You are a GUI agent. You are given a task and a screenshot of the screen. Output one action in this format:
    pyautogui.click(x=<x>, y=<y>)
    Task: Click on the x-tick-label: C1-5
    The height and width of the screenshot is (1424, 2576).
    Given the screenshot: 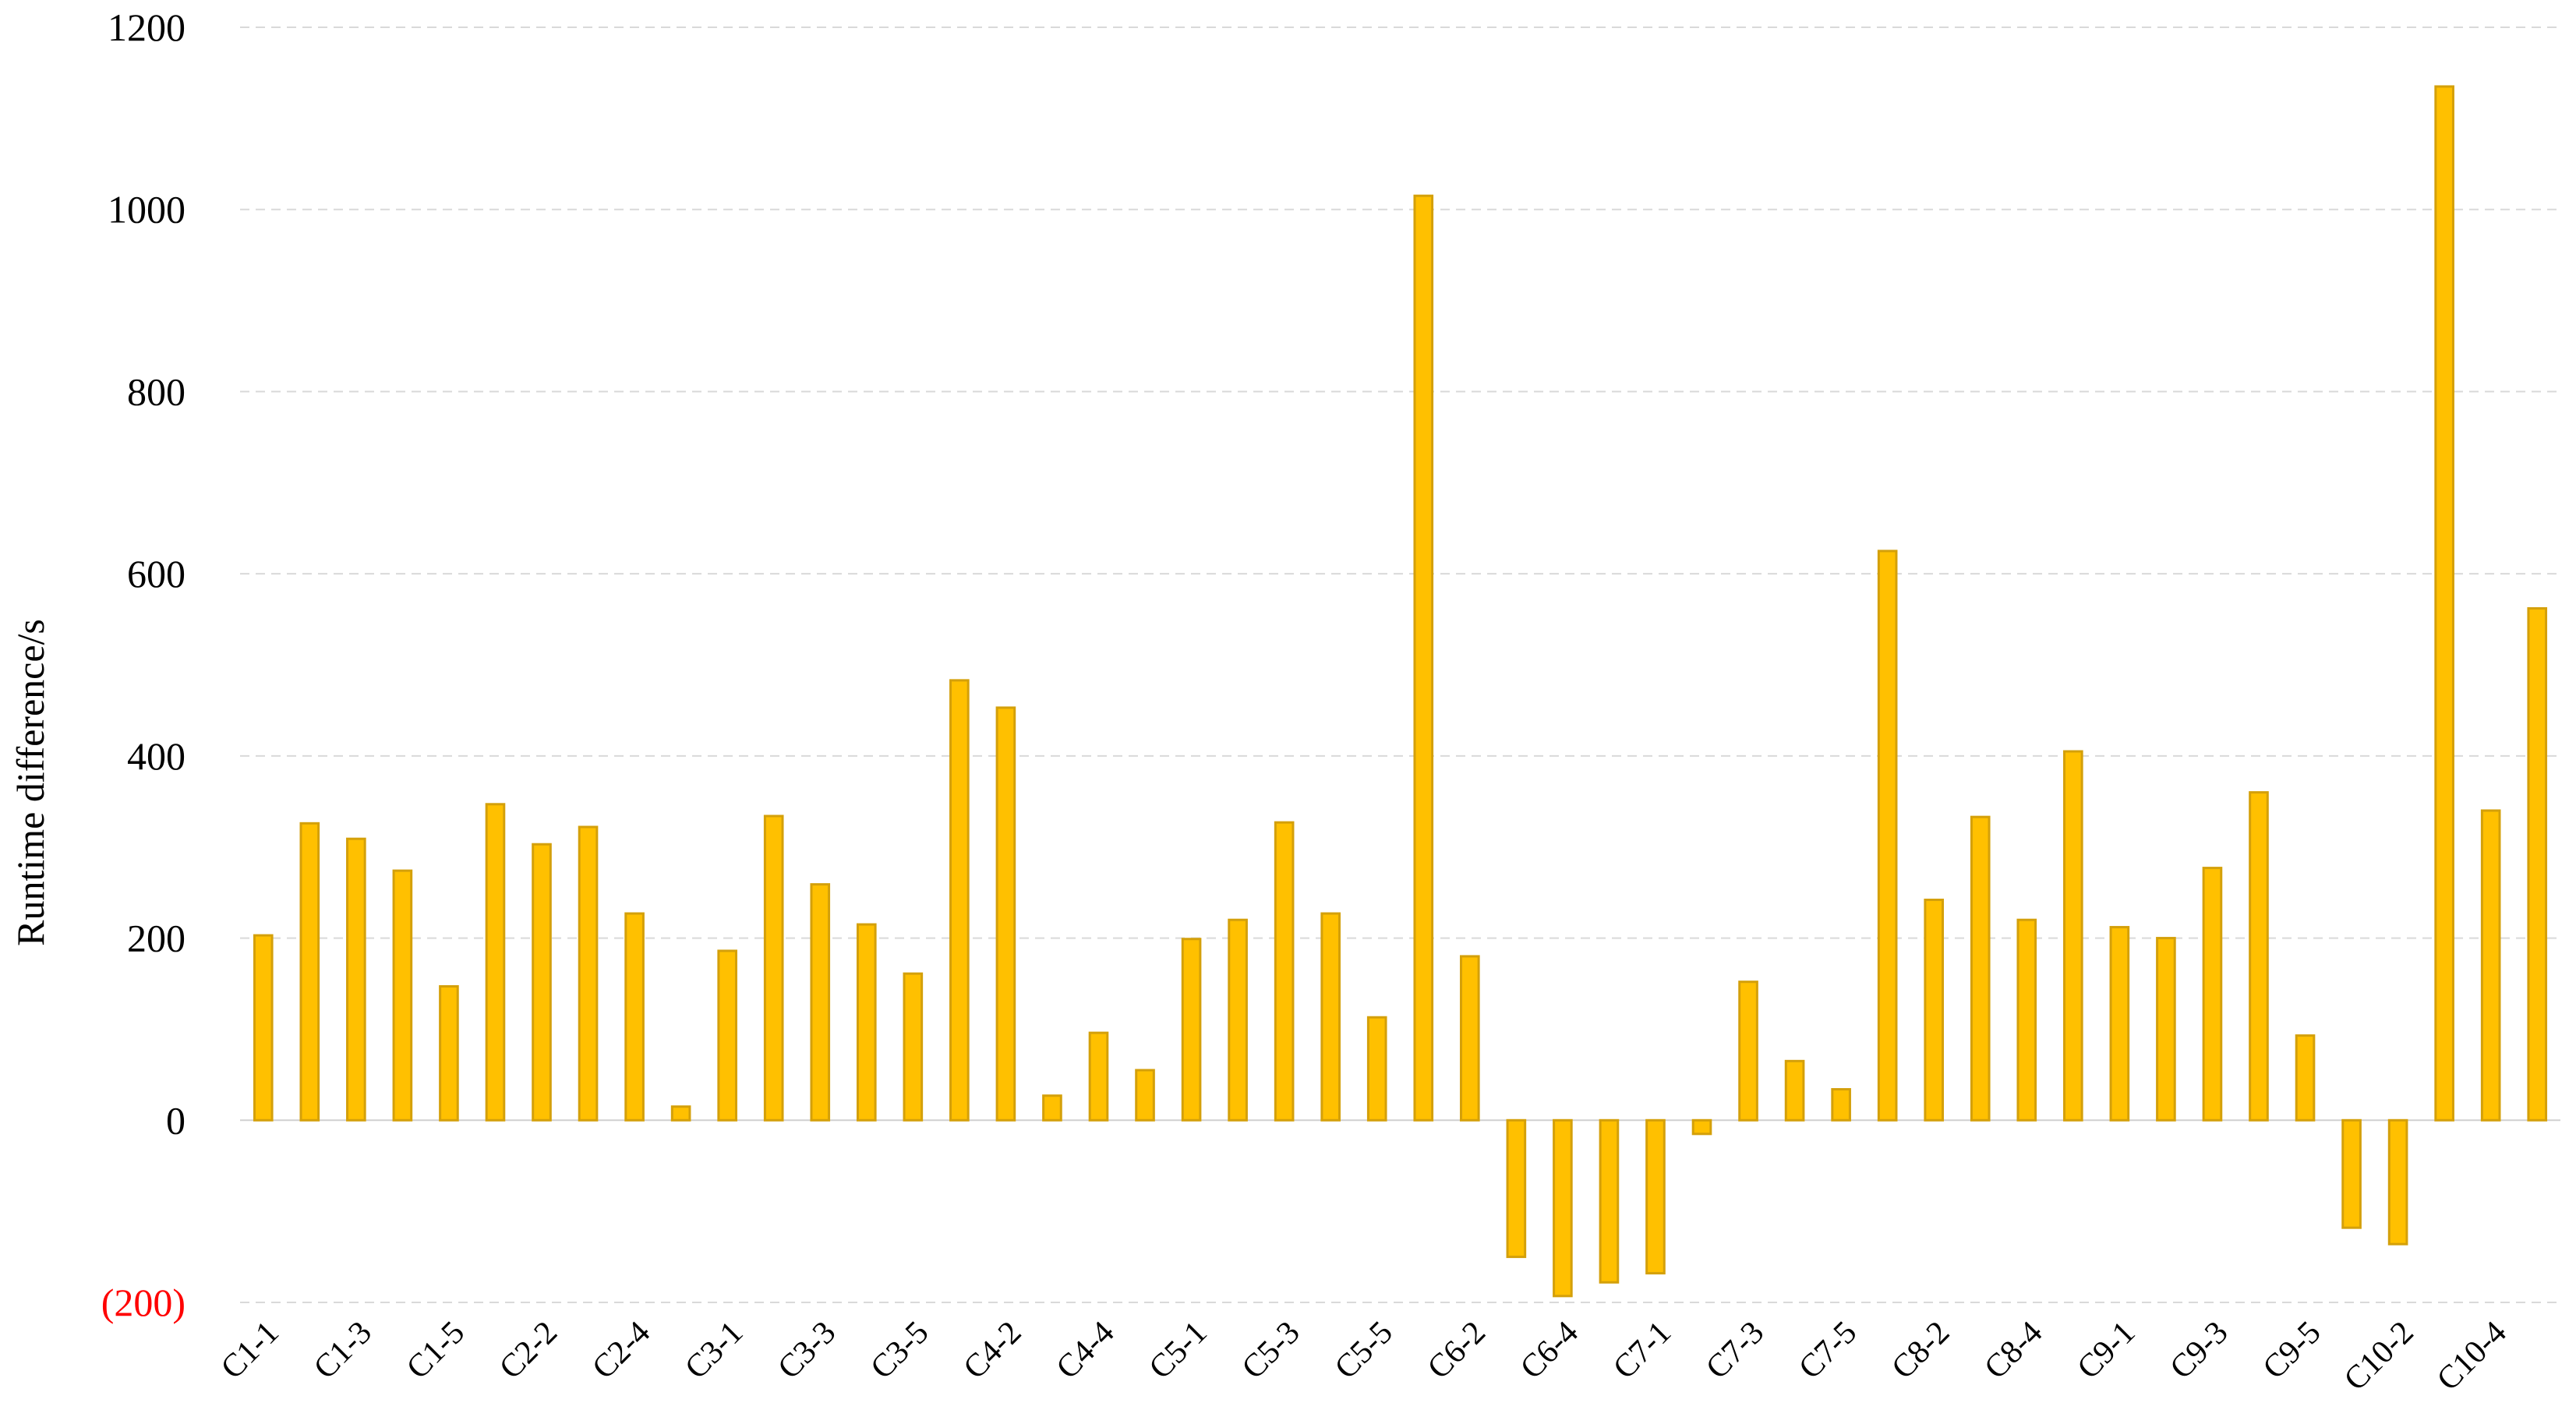 What is the action you would take?
    pyautogui.click(x=436, y=1351)
    